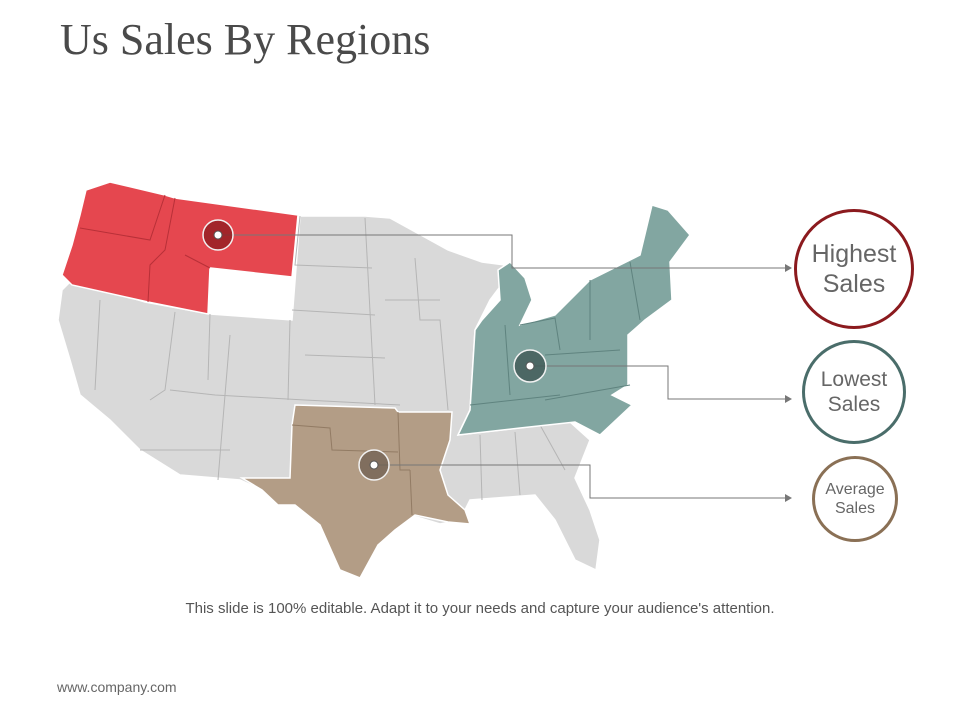 The image size is (960, 720). Describe the element at coordinates (355, 491) in the screenshot. I see `region-average-south` at that location.